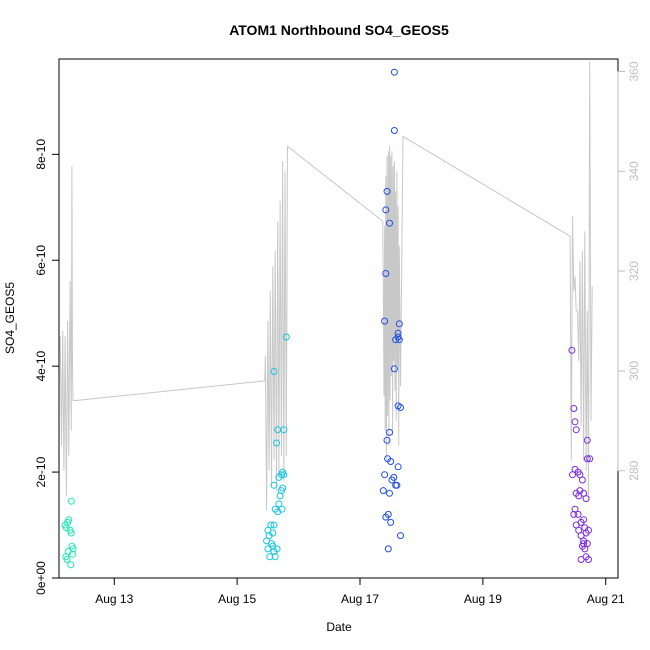  I want to click on x-tick-label: Aug 15, so click(237, 599).